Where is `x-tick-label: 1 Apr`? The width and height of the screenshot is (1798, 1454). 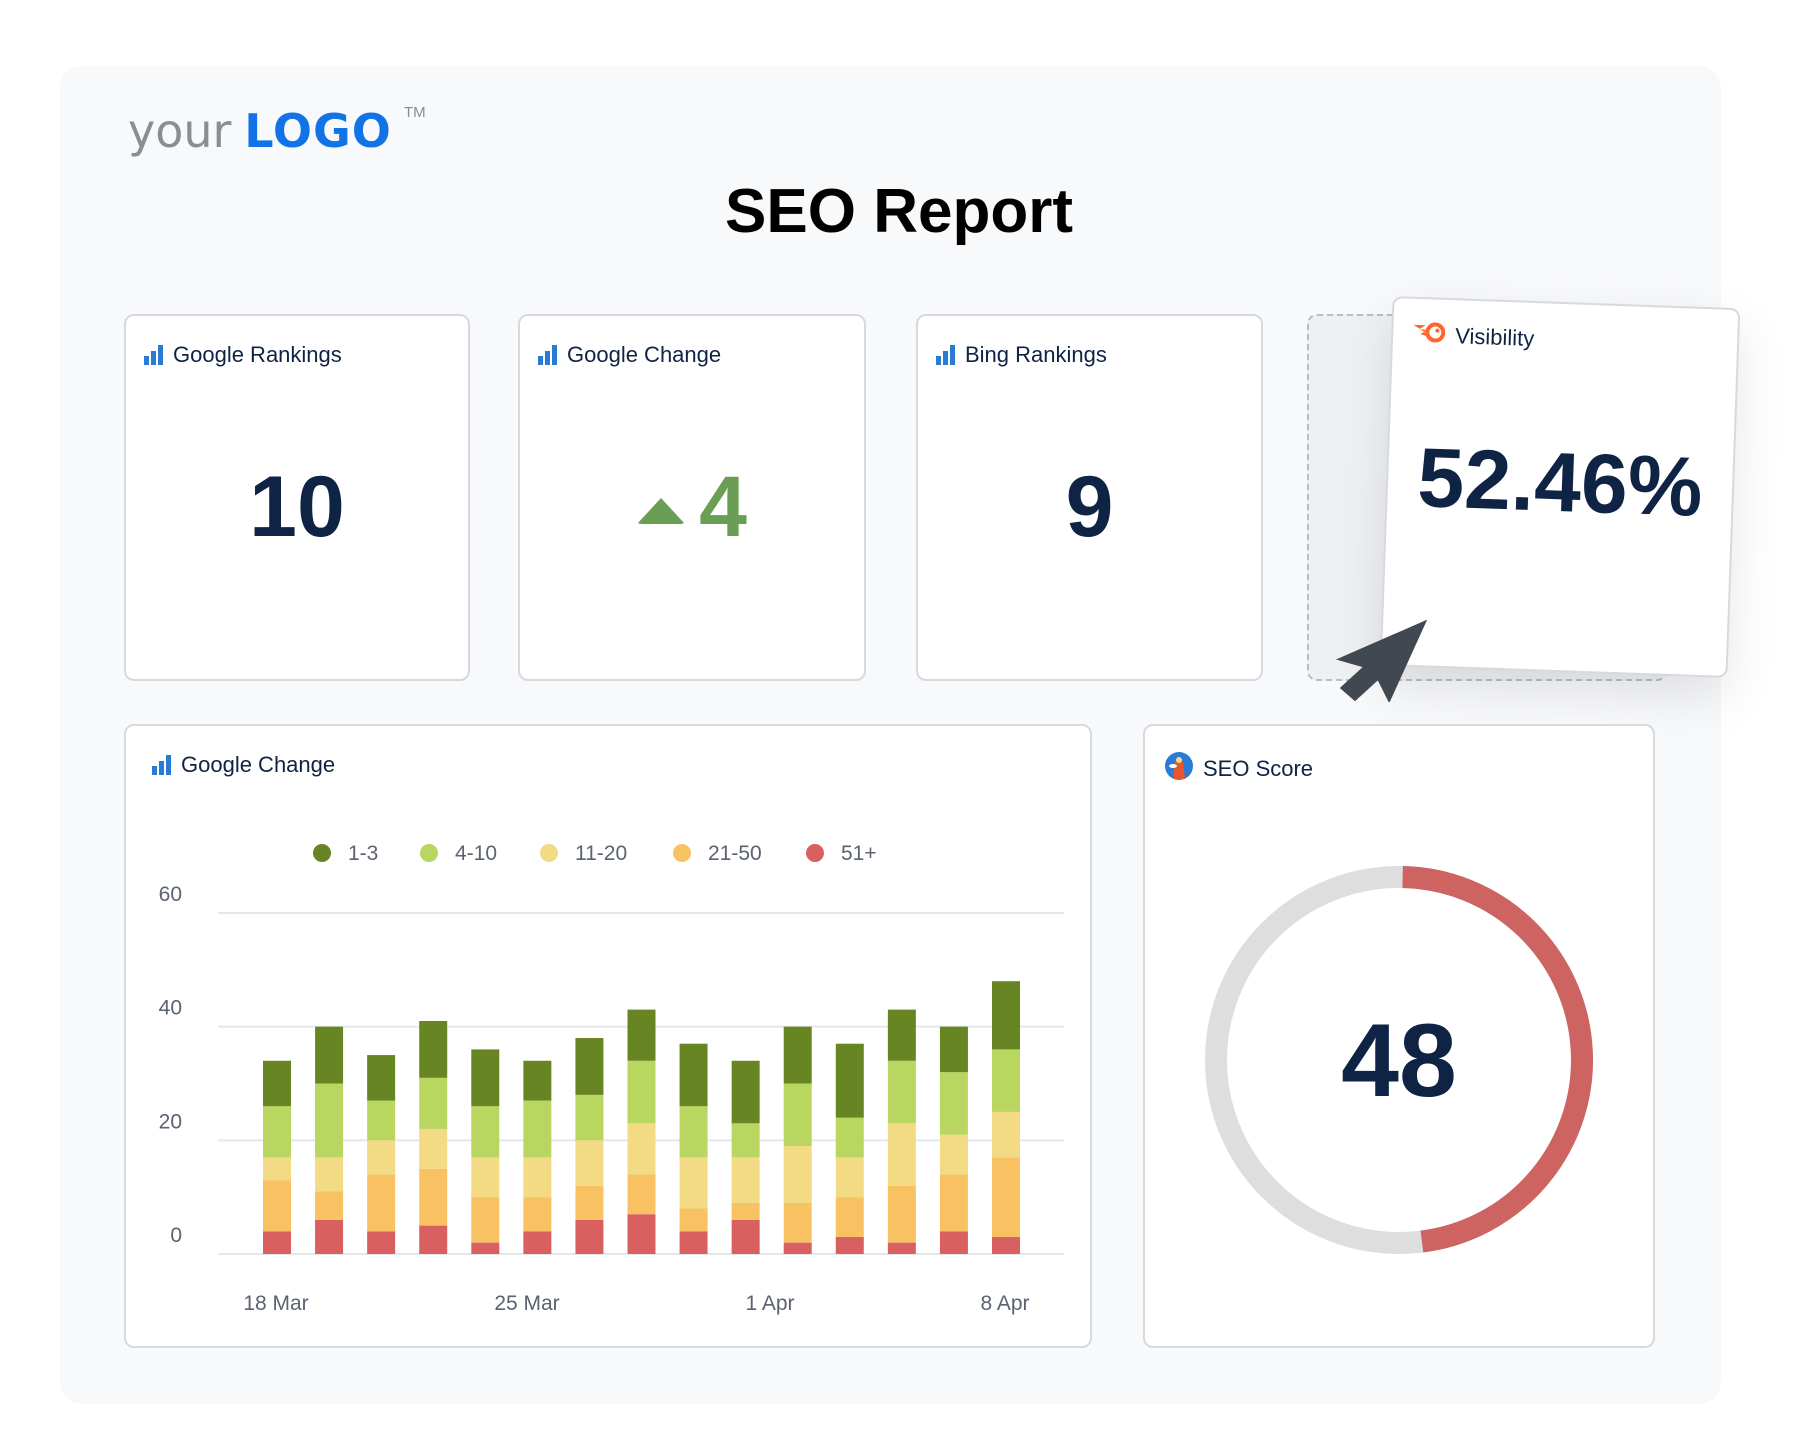 x-tick-label: 1 Apr is located at coordinates (769, 1303).